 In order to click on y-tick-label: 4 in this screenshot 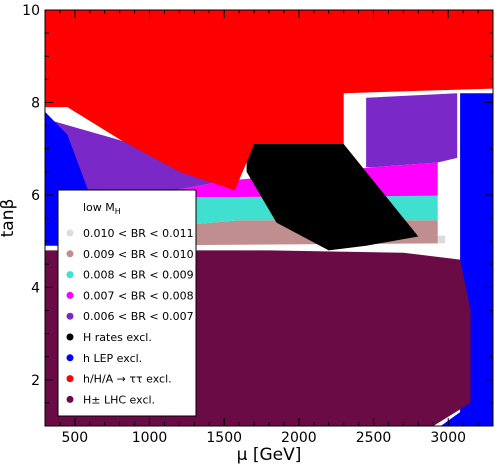, I will do `click(35, 288)`.